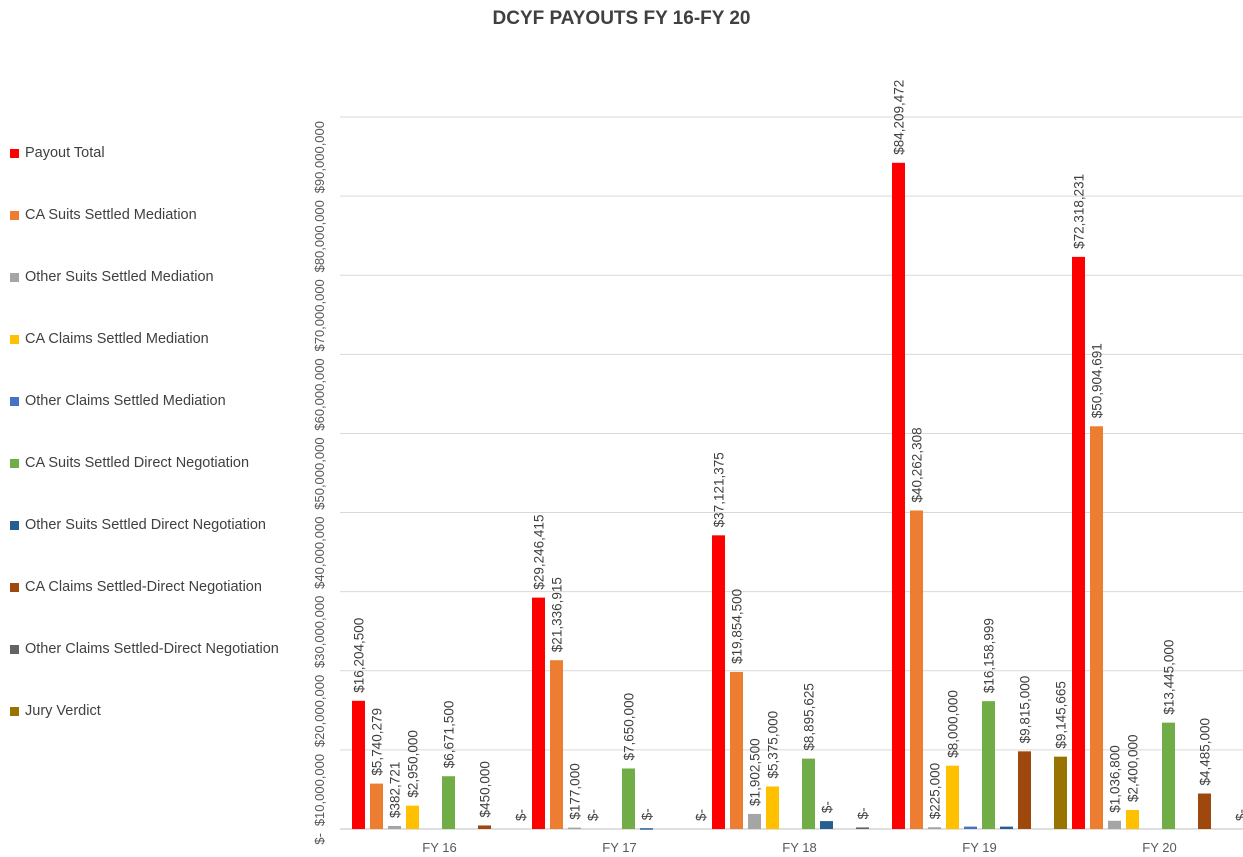 The height and width of the screenshot is (857, 1243). I want to click on data-label: $1,902,500, so click(755, 772).